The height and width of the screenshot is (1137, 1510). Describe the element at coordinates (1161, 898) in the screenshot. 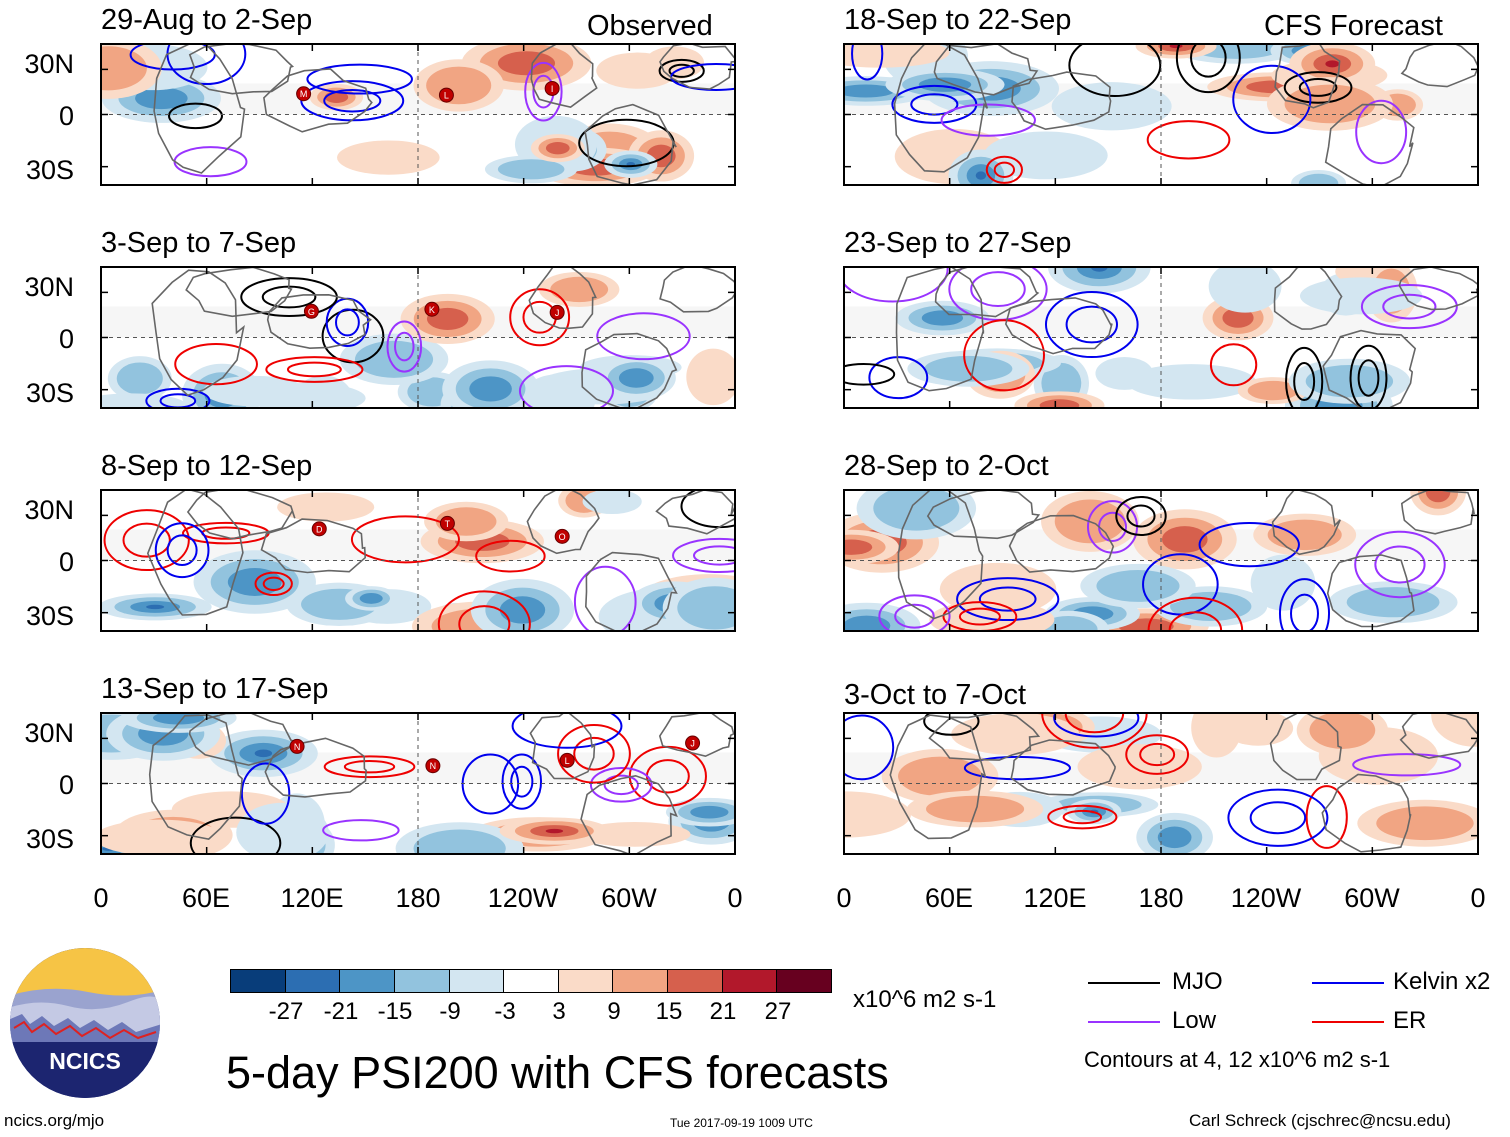

I see `lon-label: 180` at that location.